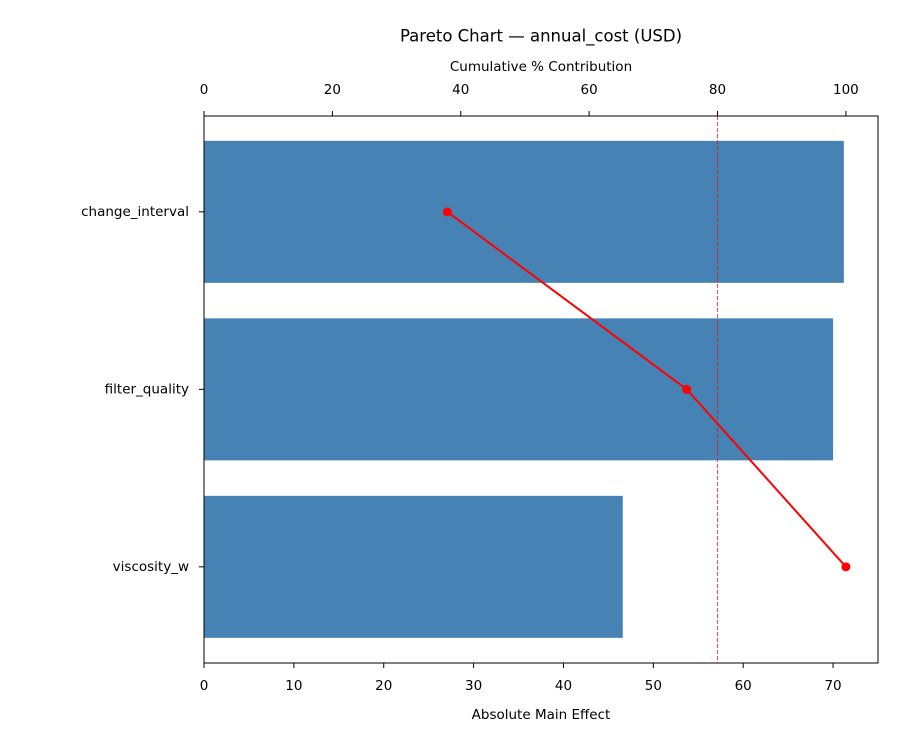 The width and height of the screenshot is (900, 750). What do you see at coordinates (653, 686) in the screenshot?
I see `x-tick-label: 50` at bounding box center [653, 686].